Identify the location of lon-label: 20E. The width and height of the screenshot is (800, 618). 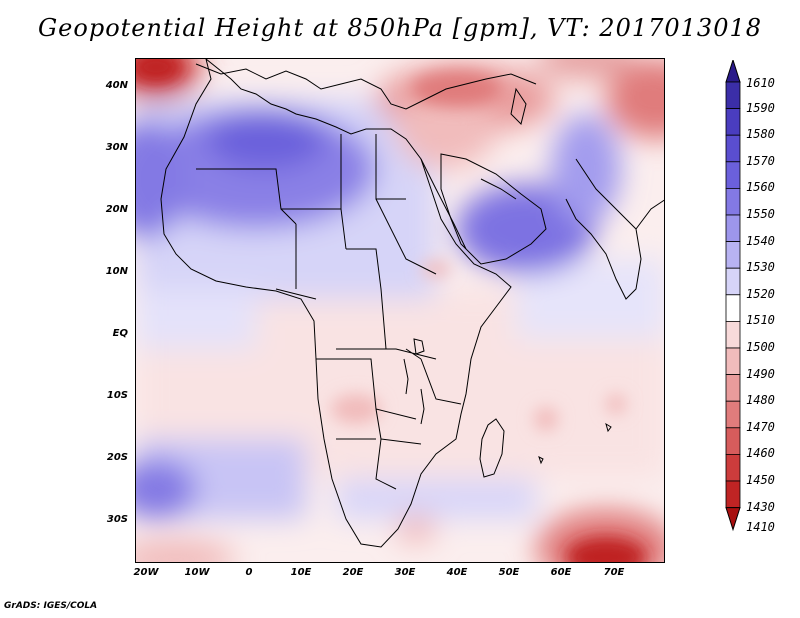
(353, 572).